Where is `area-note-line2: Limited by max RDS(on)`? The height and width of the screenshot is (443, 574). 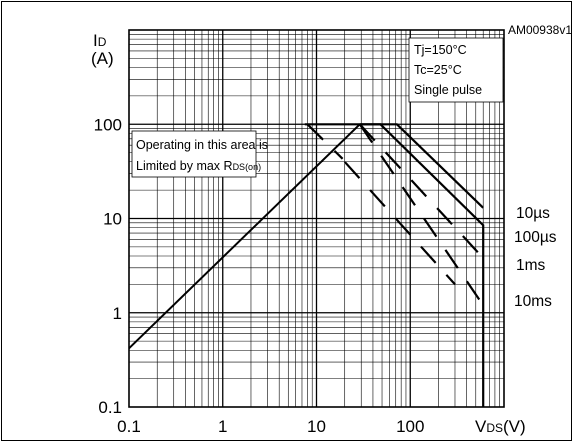 area-note-line2: Limited by max RDS(on) is located at coordinates (198, 166).